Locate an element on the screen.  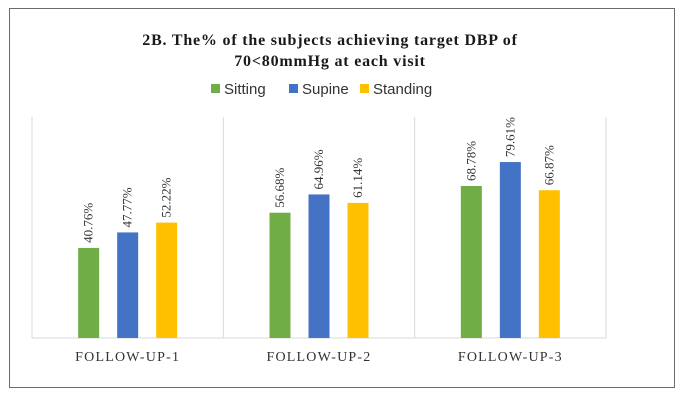
data-label-standing-3: 66.87% is located at coordinates (548, 165).